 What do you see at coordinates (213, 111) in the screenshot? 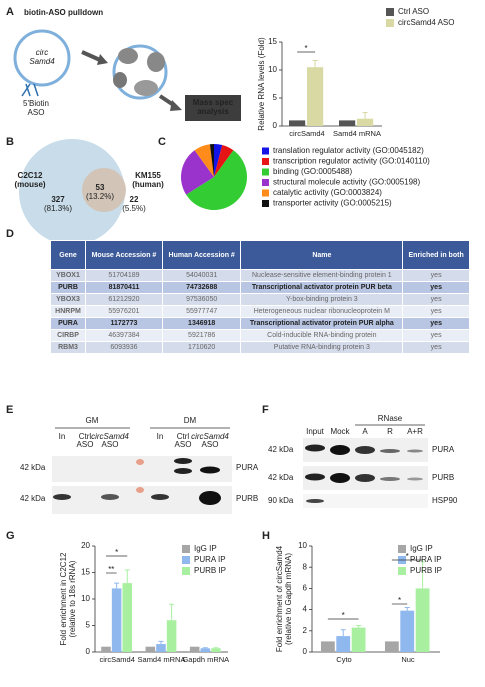
I see `ms-label: analysis` at bounding box center [213, 111].